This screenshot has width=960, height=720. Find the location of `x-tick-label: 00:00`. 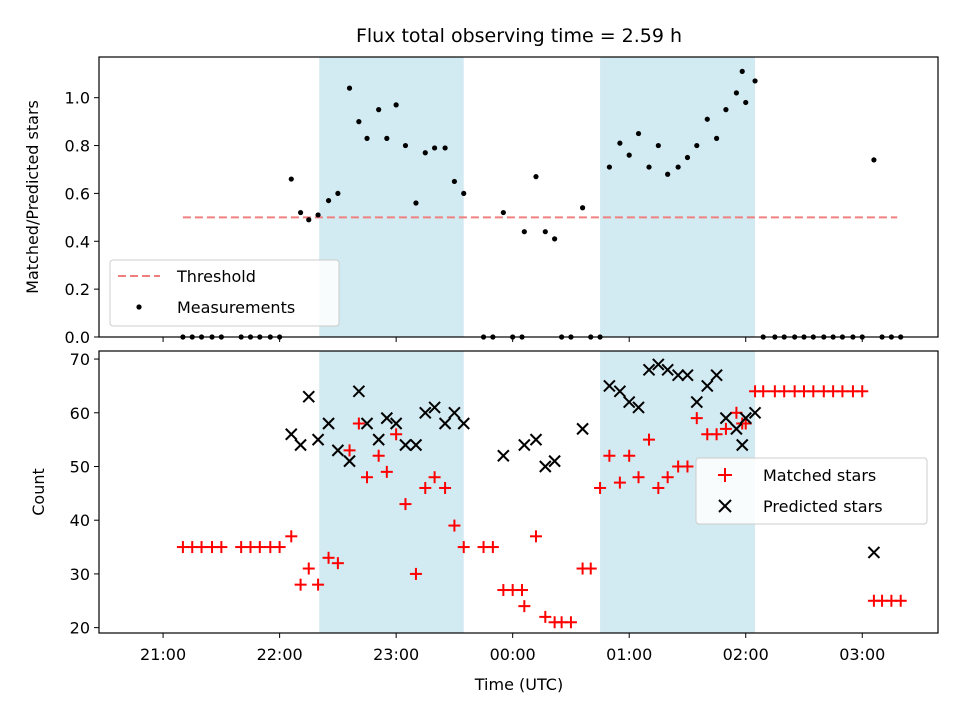

x-tick-label: 00:00 is located at coordinates (513, 654).